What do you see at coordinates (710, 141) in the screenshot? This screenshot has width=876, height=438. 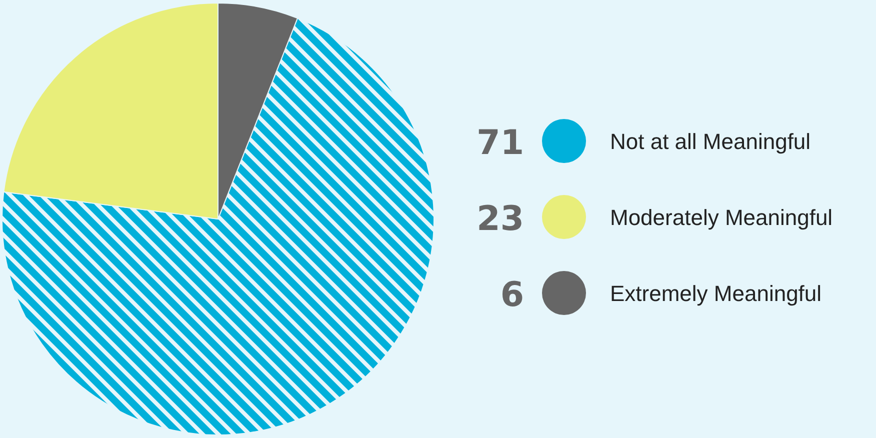 I see `legend-label: Not at all Meaningful` at bounding box center [710, 141].